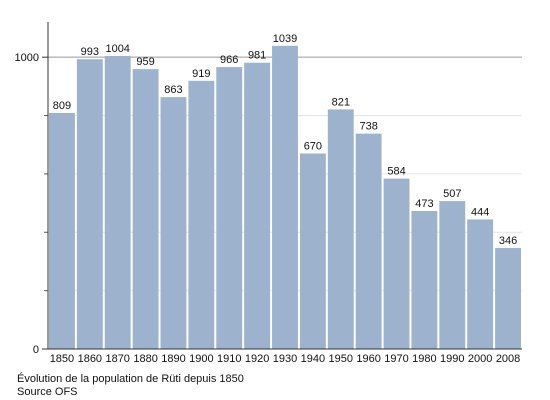 Image resolution: width=550 pixels, height=400 pixels. I want to click on bar-1990, so click(452, 275).